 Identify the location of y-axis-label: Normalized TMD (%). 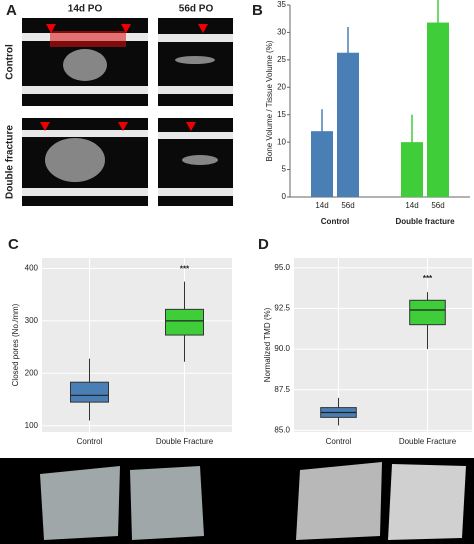
(267, 344).